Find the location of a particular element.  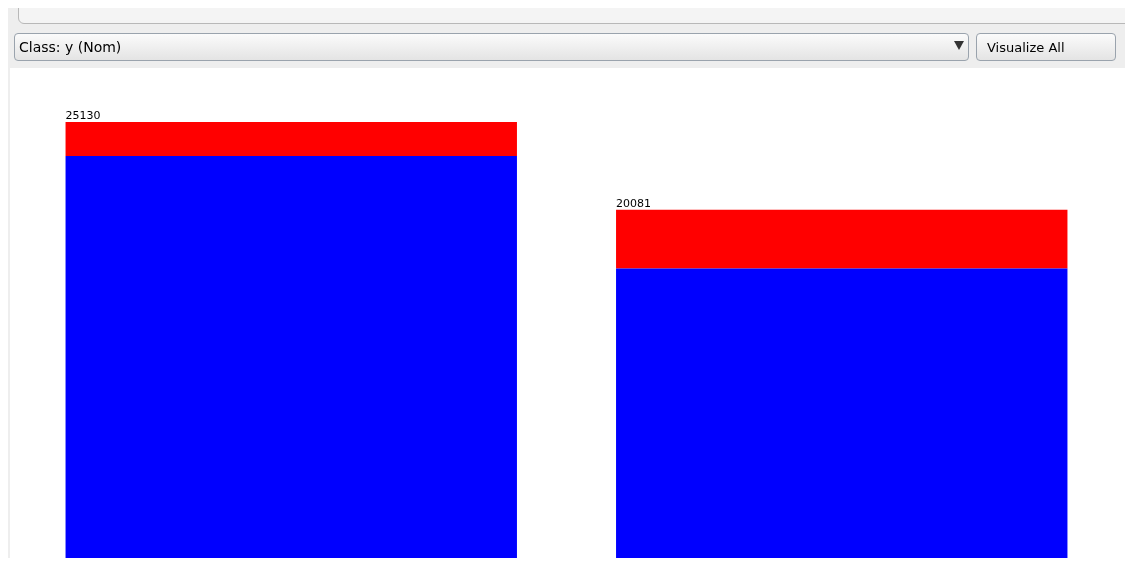

annotation: 25130 is located at coordinates (83, 116).